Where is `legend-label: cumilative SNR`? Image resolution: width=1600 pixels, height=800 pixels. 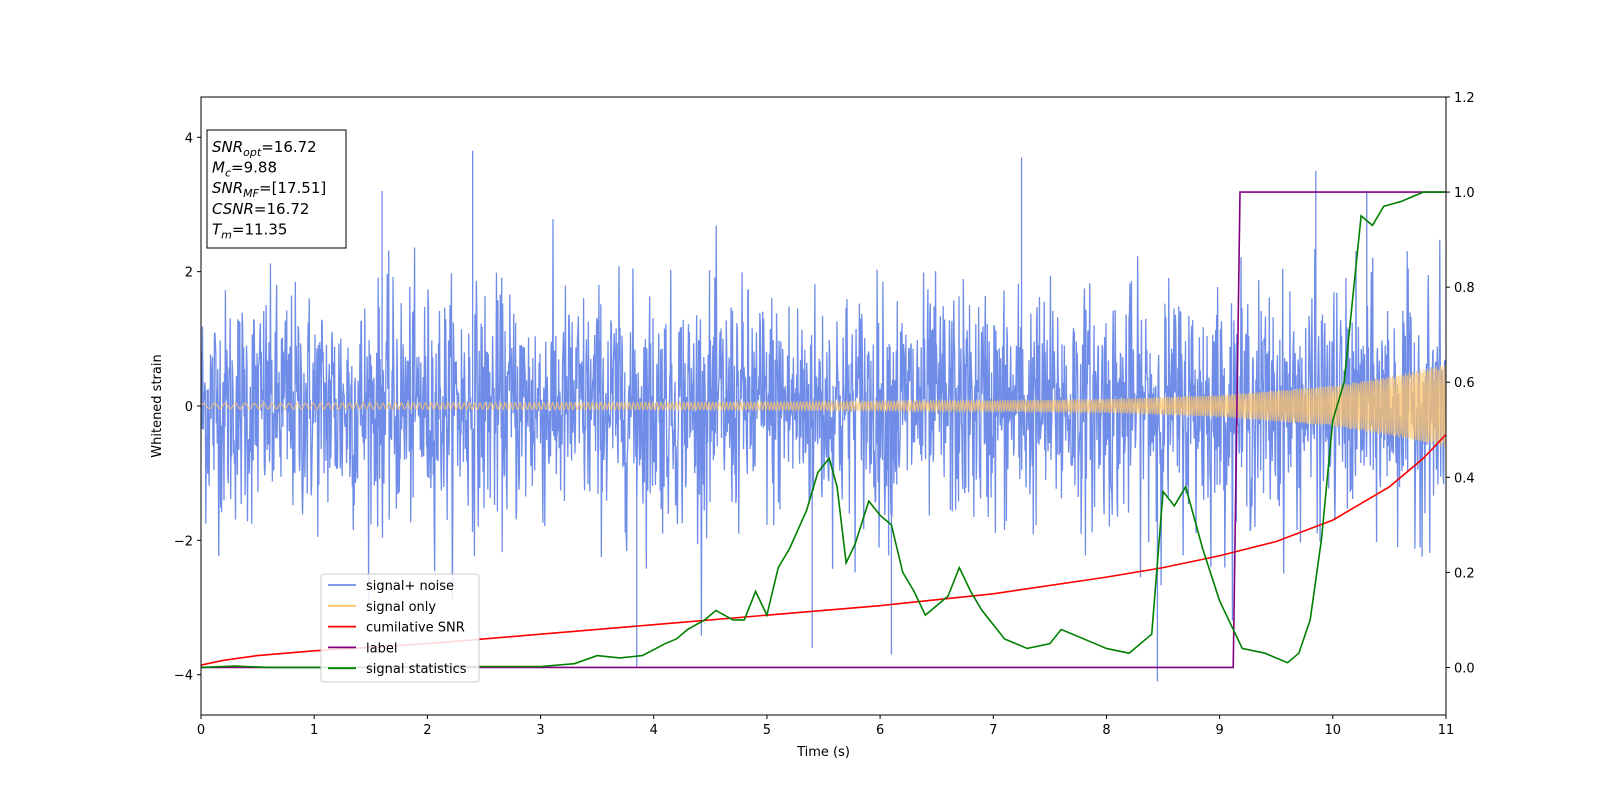 legend-label: cumilative SNR is located at coordinates (415, 628).